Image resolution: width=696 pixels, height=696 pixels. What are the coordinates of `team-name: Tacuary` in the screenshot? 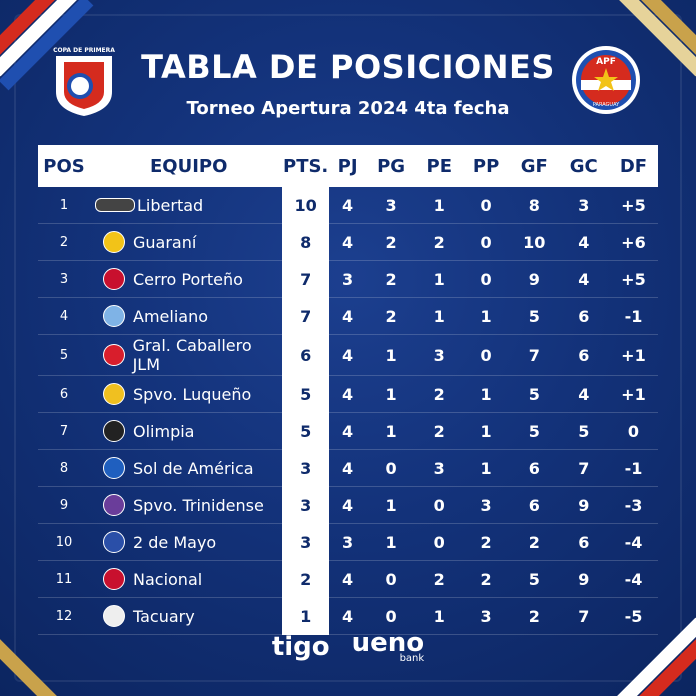 It's located at (164, 616).